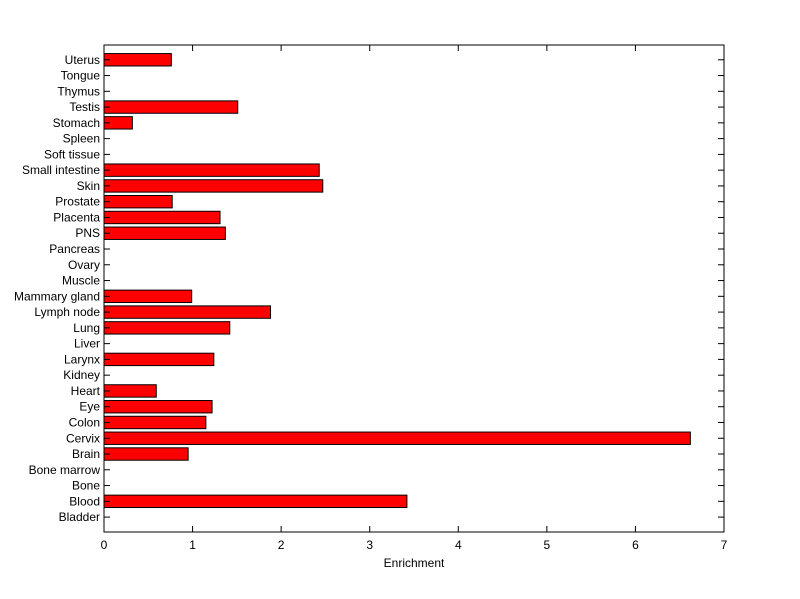  I want to click on bar-testis, so click(171, 107).